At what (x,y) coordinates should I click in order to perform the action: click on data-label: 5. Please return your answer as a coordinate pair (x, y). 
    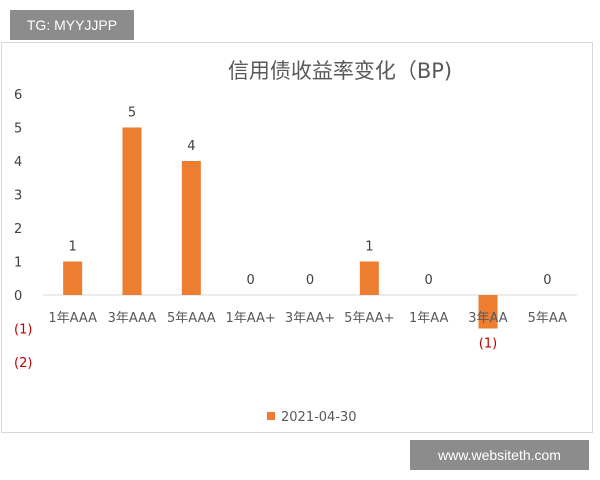
    Looking at the image, I should click on (132, 113).